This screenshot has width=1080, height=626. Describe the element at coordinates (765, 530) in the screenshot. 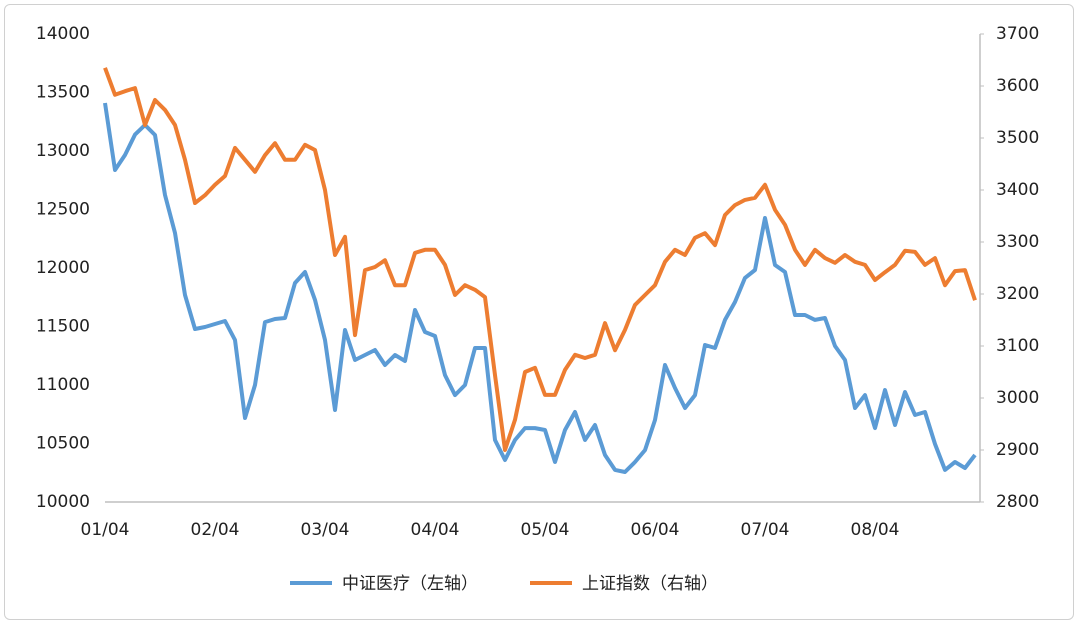

I see `x-tick-label: 07/04` at that location.